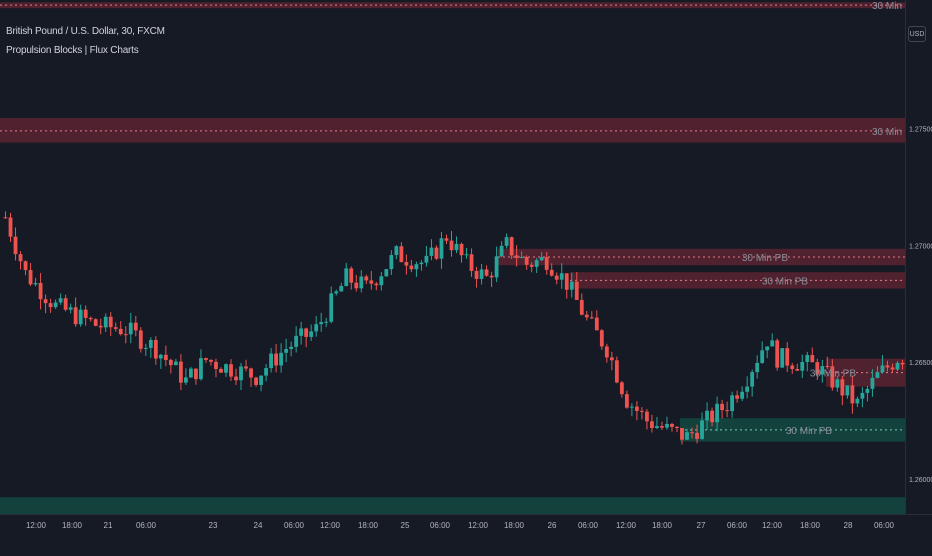 The image size is (932, 556). What do you see at coordinates (701, 525) in the screenshot?
I see `time-tick: 27` at bounding box center [701, 525].